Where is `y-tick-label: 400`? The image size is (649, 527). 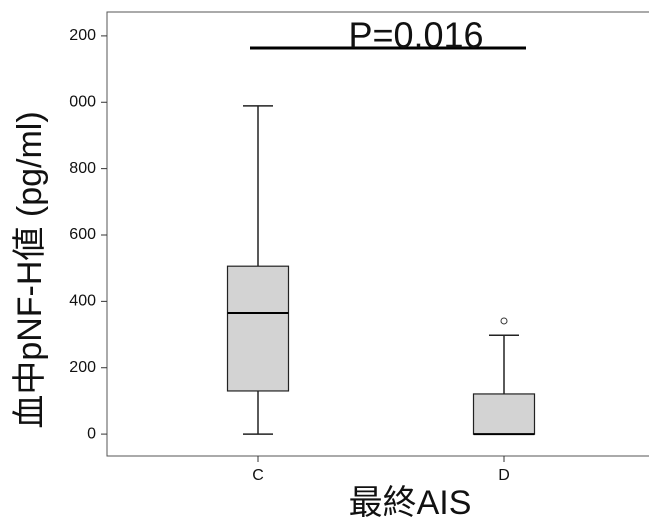 y-tick-label: 400 is located at coordinates (82, 301).